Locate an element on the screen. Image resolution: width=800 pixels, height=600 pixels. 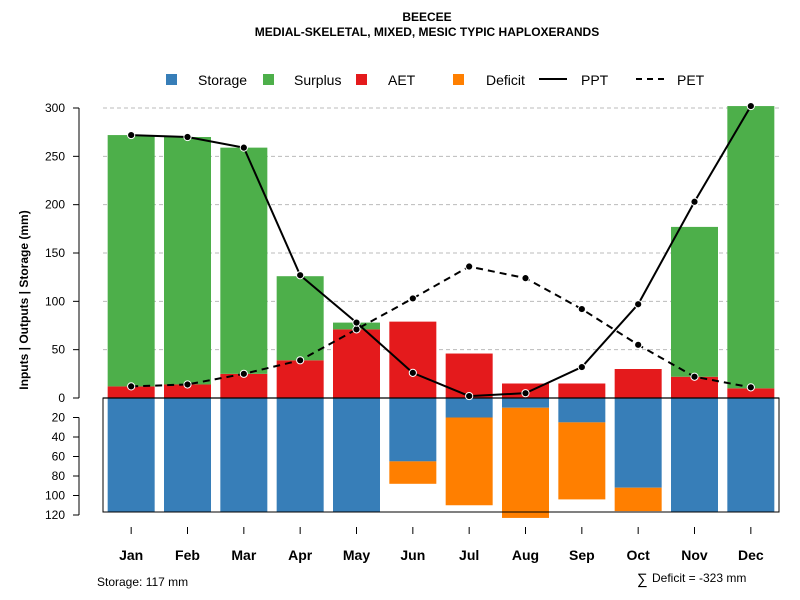
y-tick-label: 80 is located at coordinates (59, 476).